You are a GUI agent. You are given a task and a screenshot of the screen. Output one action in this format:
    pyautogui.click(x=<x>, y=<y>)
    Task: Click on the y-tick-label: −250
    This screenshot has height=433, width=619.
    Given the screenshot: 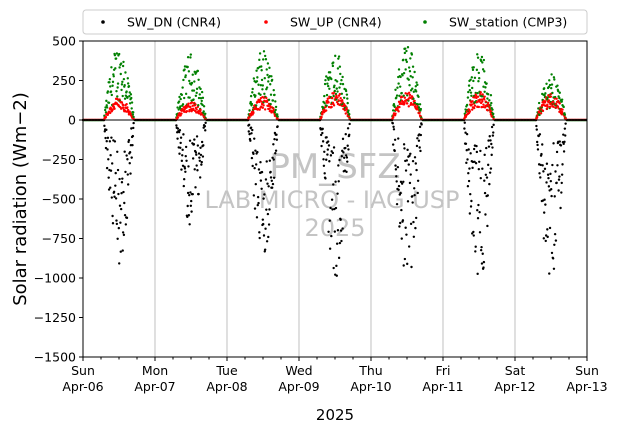 What is the action you would take?
    pyautogui.click(x=59, y=159)
    